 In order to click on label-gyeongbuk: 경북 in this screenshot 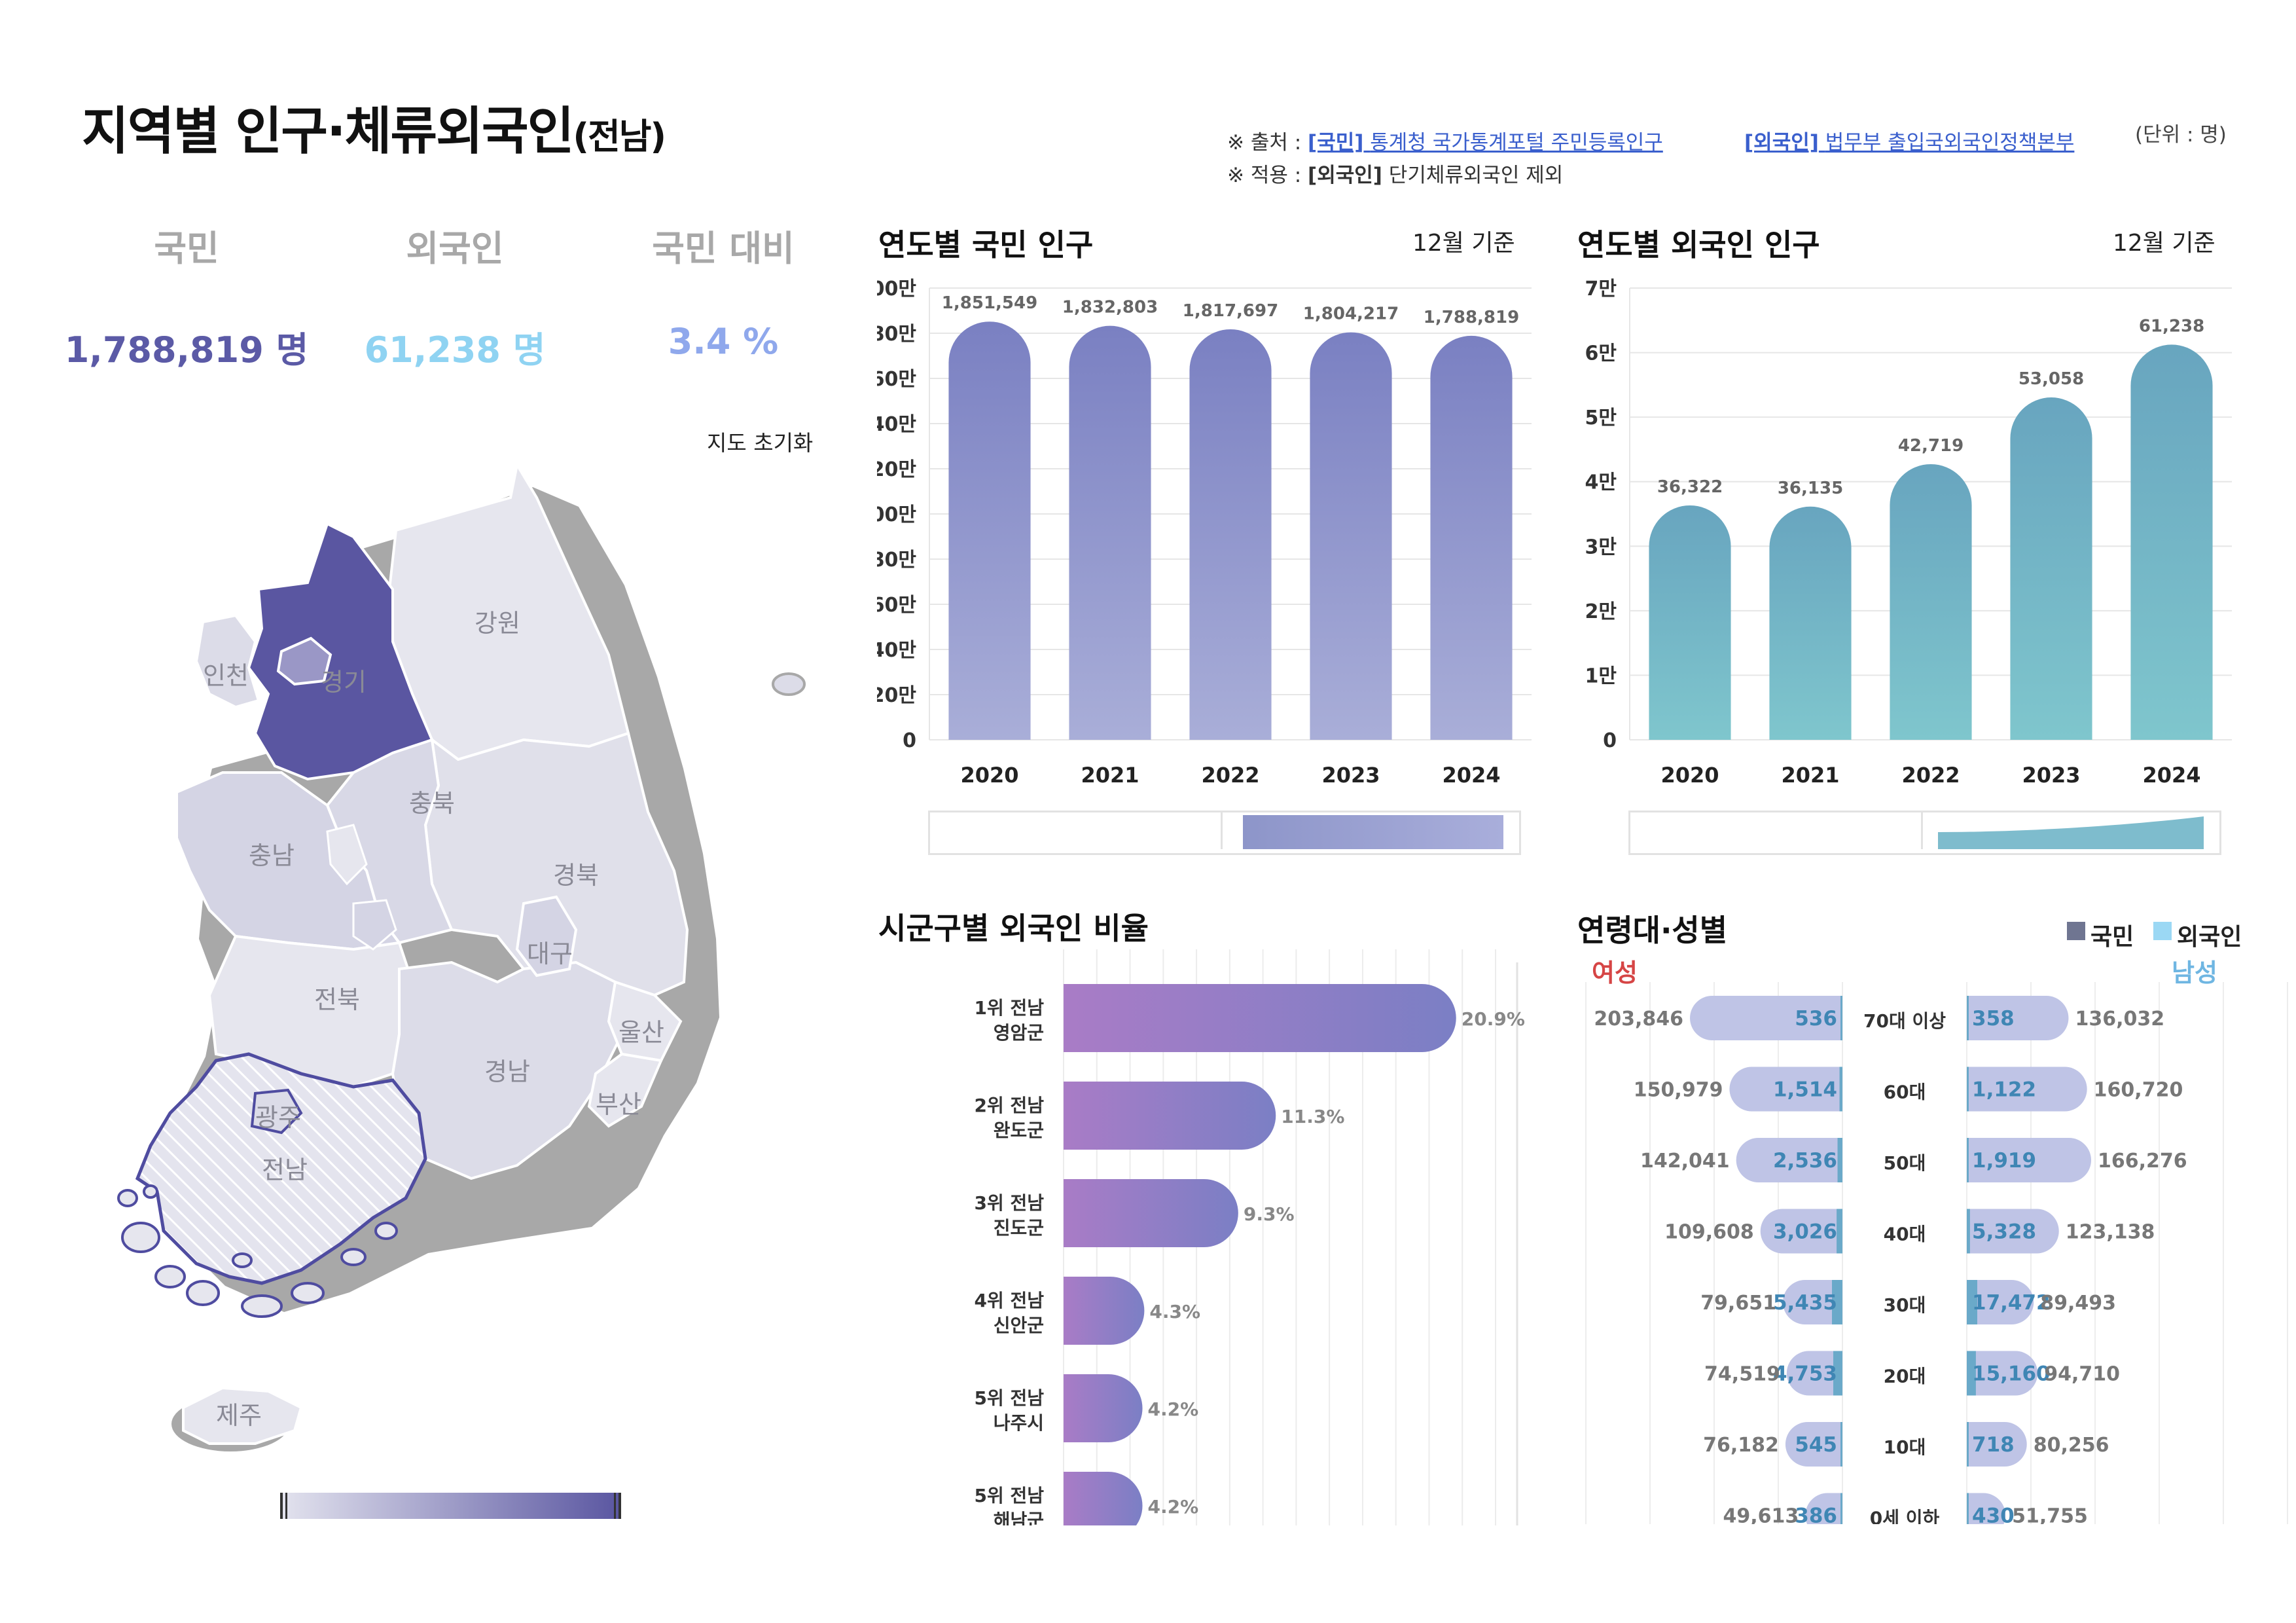, I will do `click(576, 875)`.